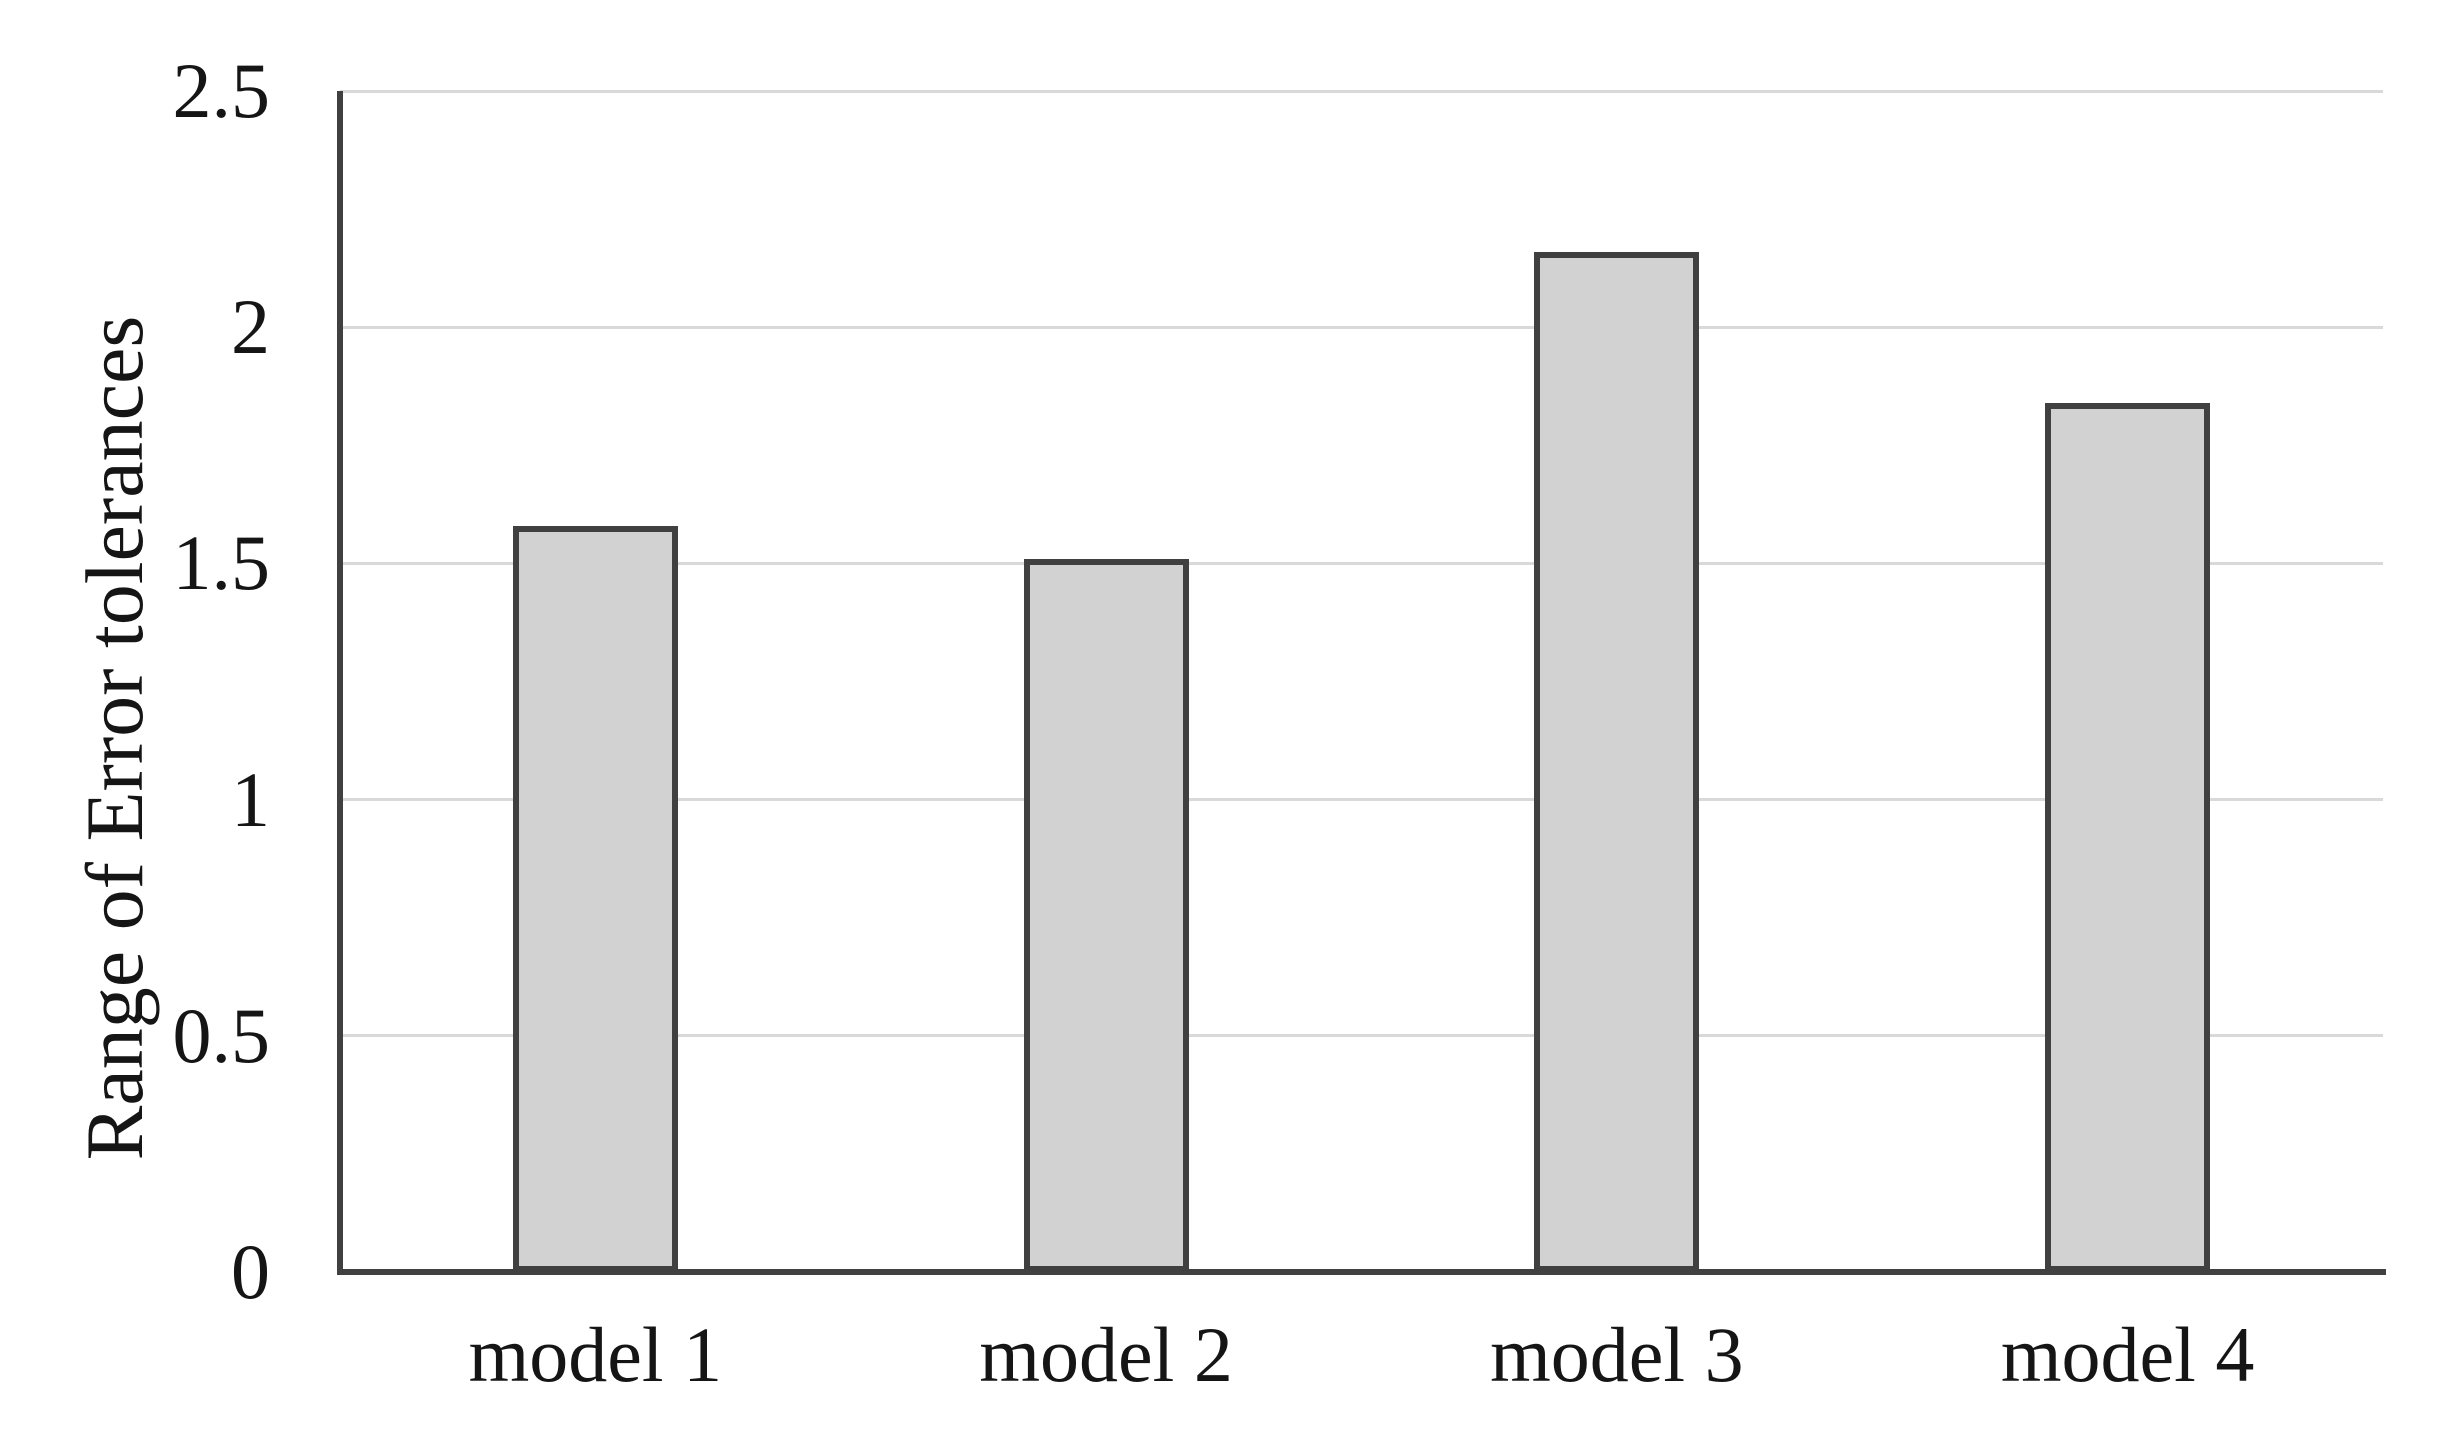  What do you see at coordinates (595, 1354) in the screenshot?
I see `x-category-label: model 1` at bounding box center [595, 1354].